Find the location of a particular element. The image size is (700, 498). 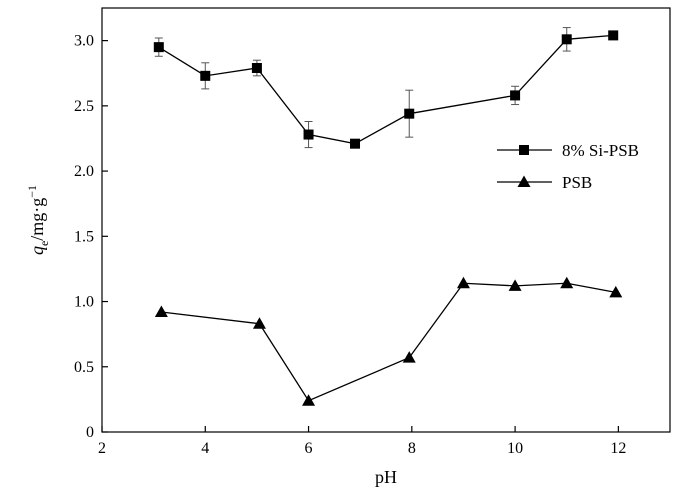

y-axis-label-main: q is located at coordinates (37, 250).